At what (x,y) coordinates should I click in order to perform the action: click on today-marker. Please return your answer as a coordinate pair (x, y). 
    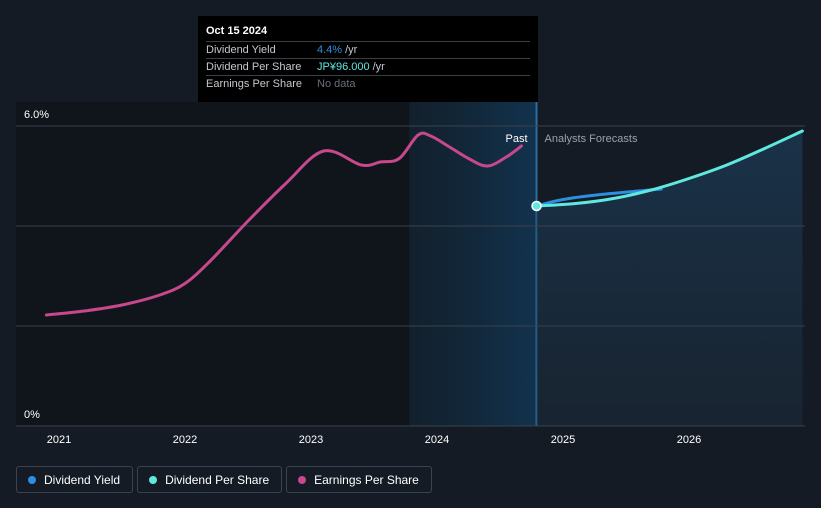
    Looking at the image, I should click on (536, 206).